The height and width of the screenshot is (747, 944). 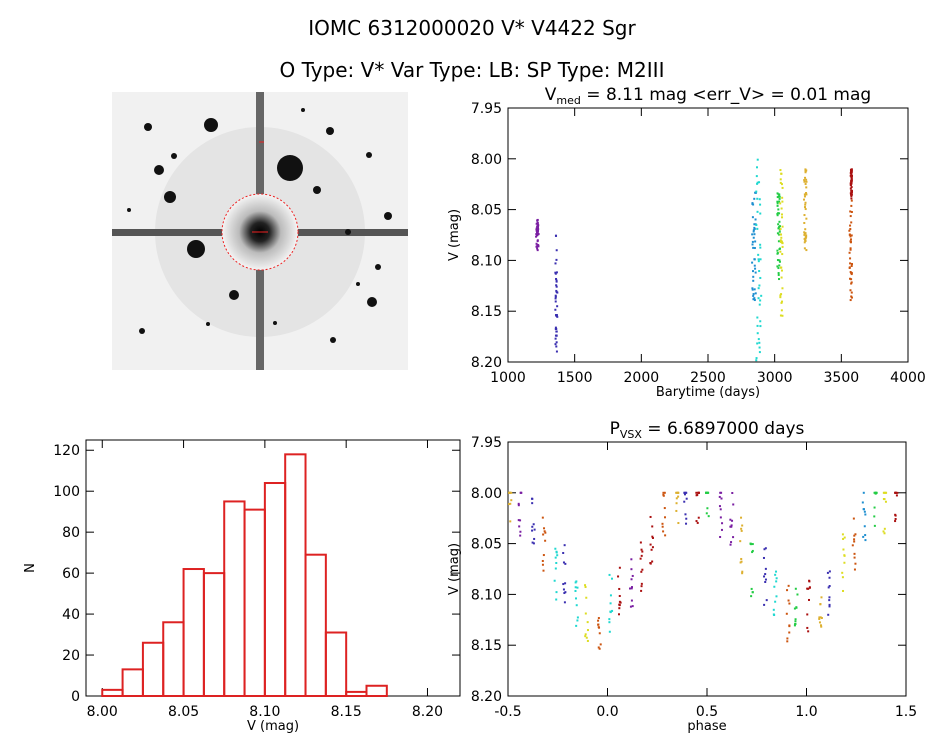 I want to click on lightcurve-xtick-label: 1500, so click(x=575, y=378).